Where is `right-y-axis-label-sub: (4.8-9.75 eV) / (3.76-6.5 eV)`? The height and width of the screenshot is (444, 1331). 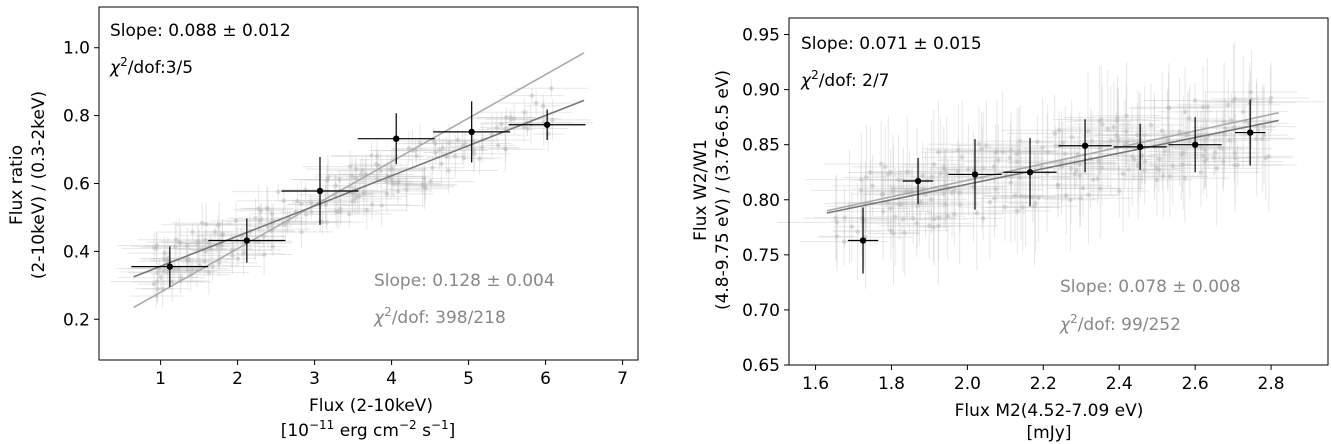
right-y-axis-label-sub: (4.8-9.75 eV) / (3.76-6.5 eV) is located at coordinates (723, 190).